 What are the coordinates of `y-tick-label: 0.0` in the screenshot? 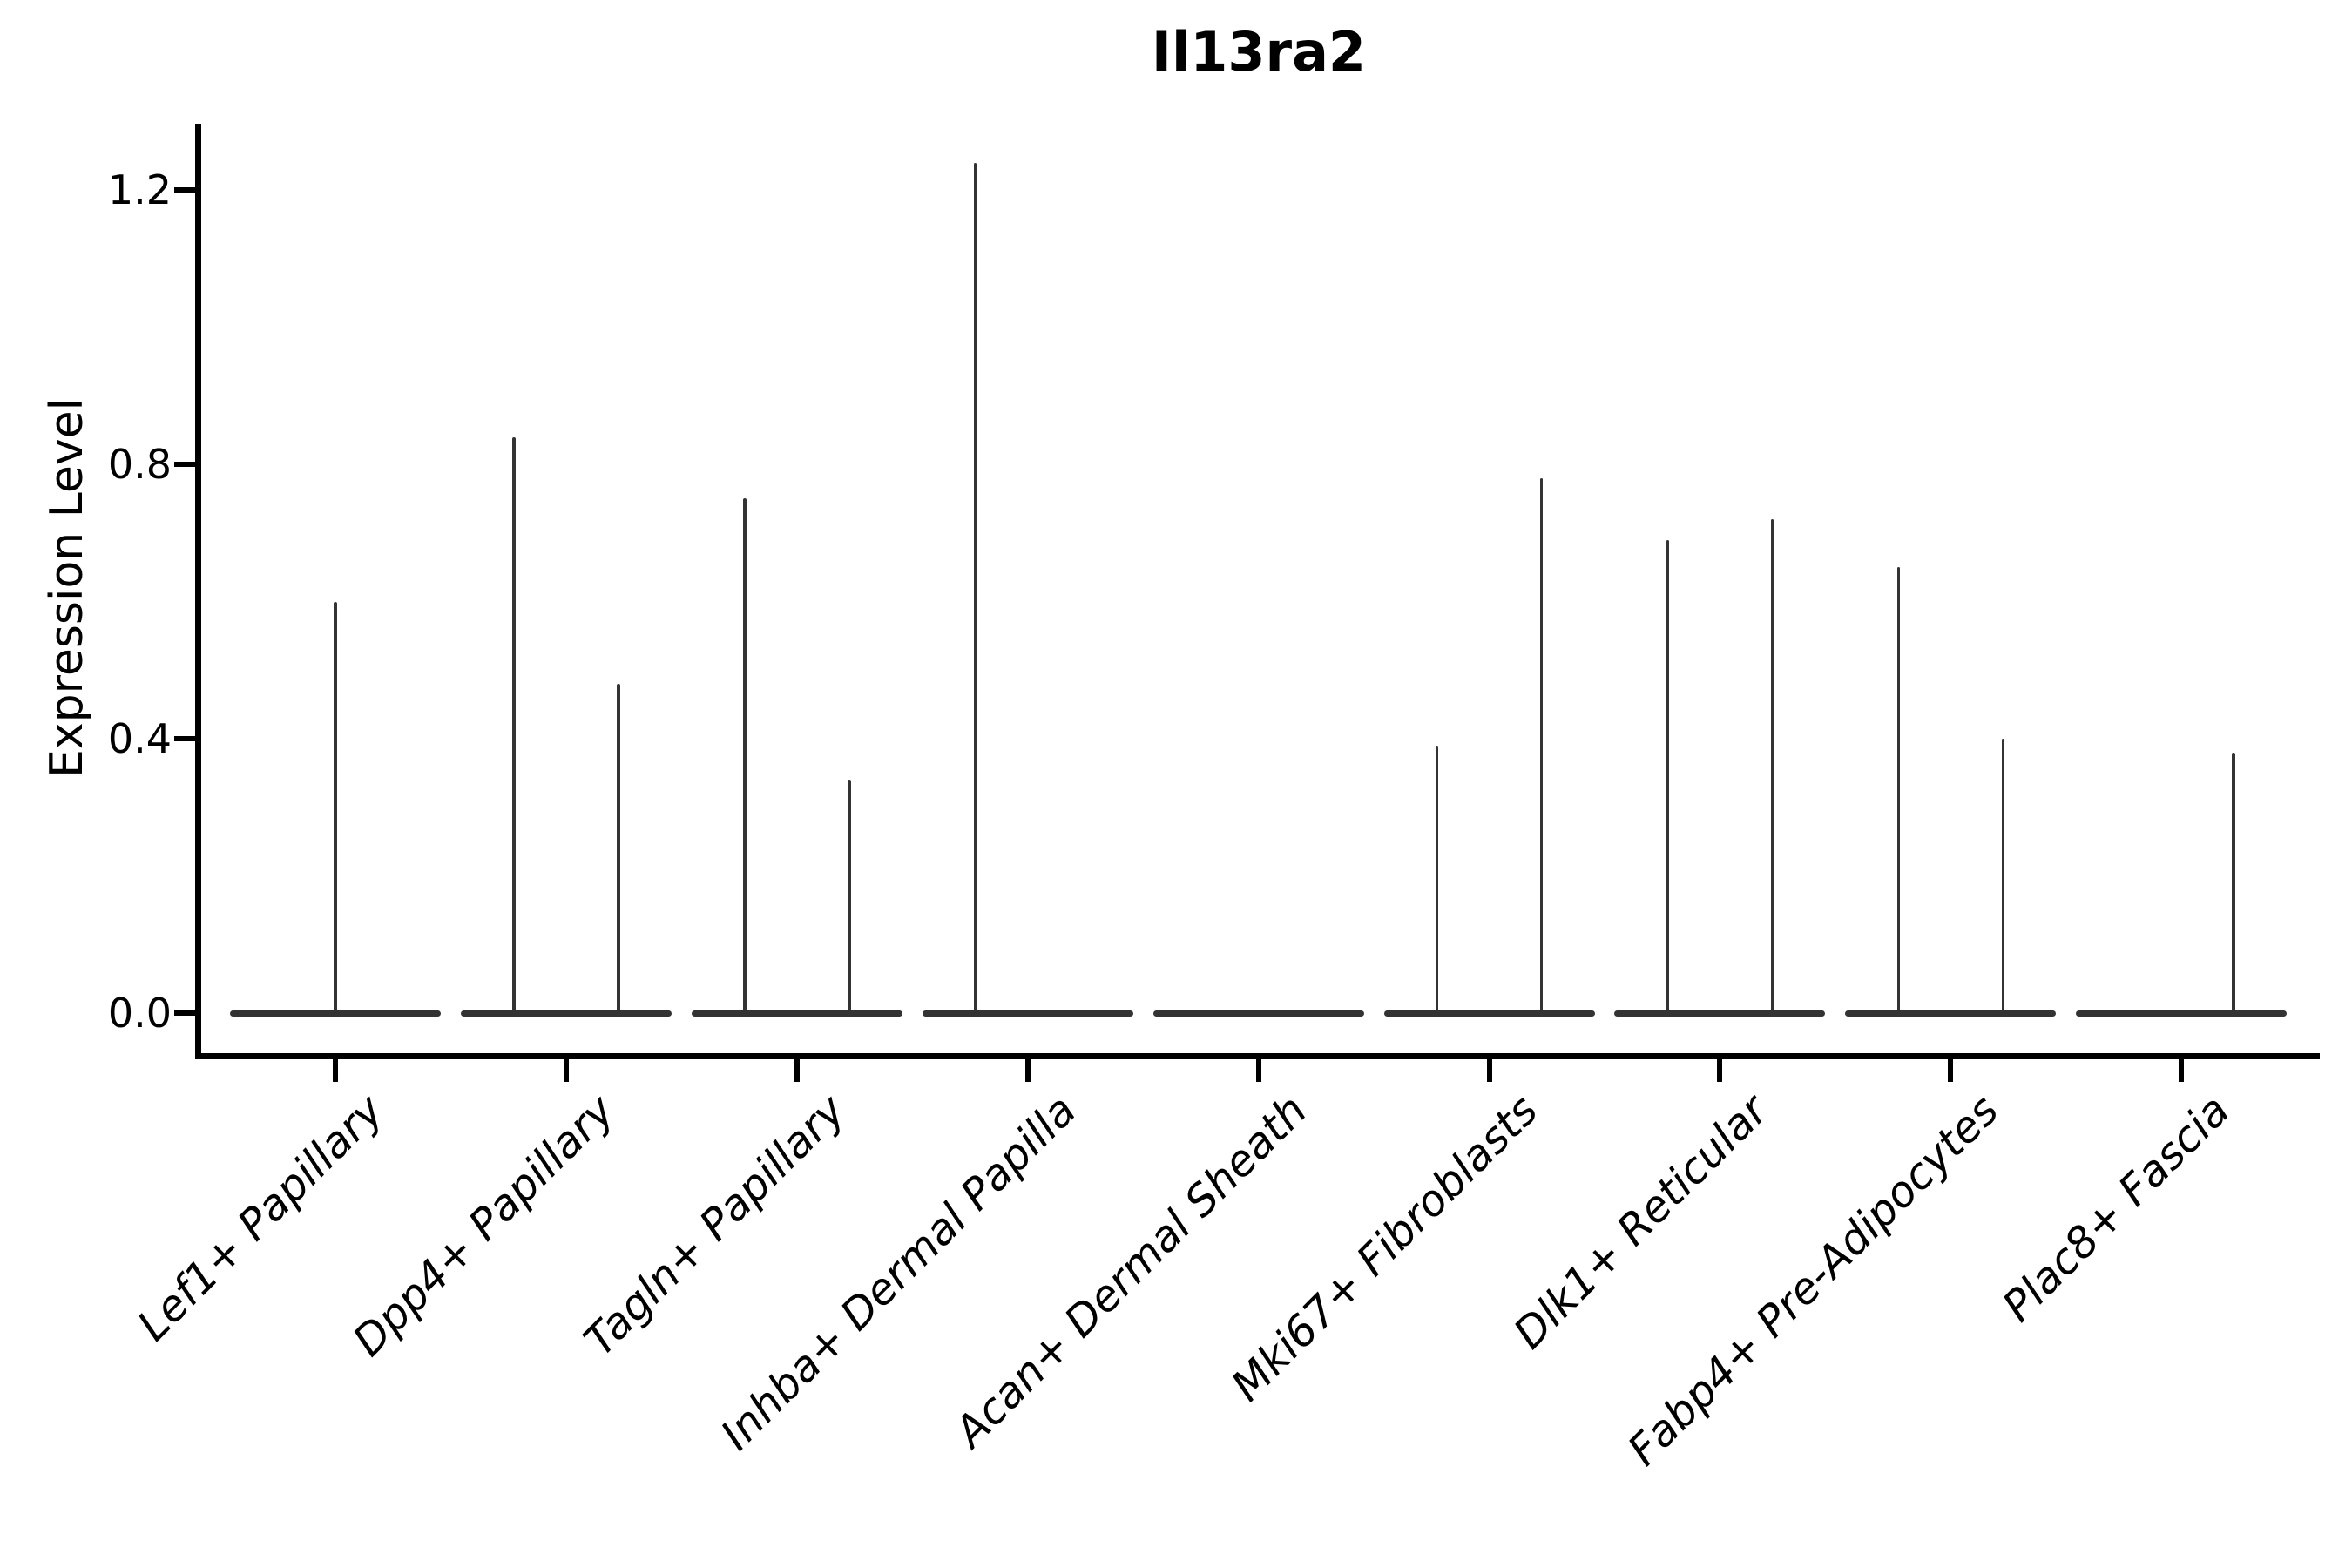 It's located at (139, 1014).